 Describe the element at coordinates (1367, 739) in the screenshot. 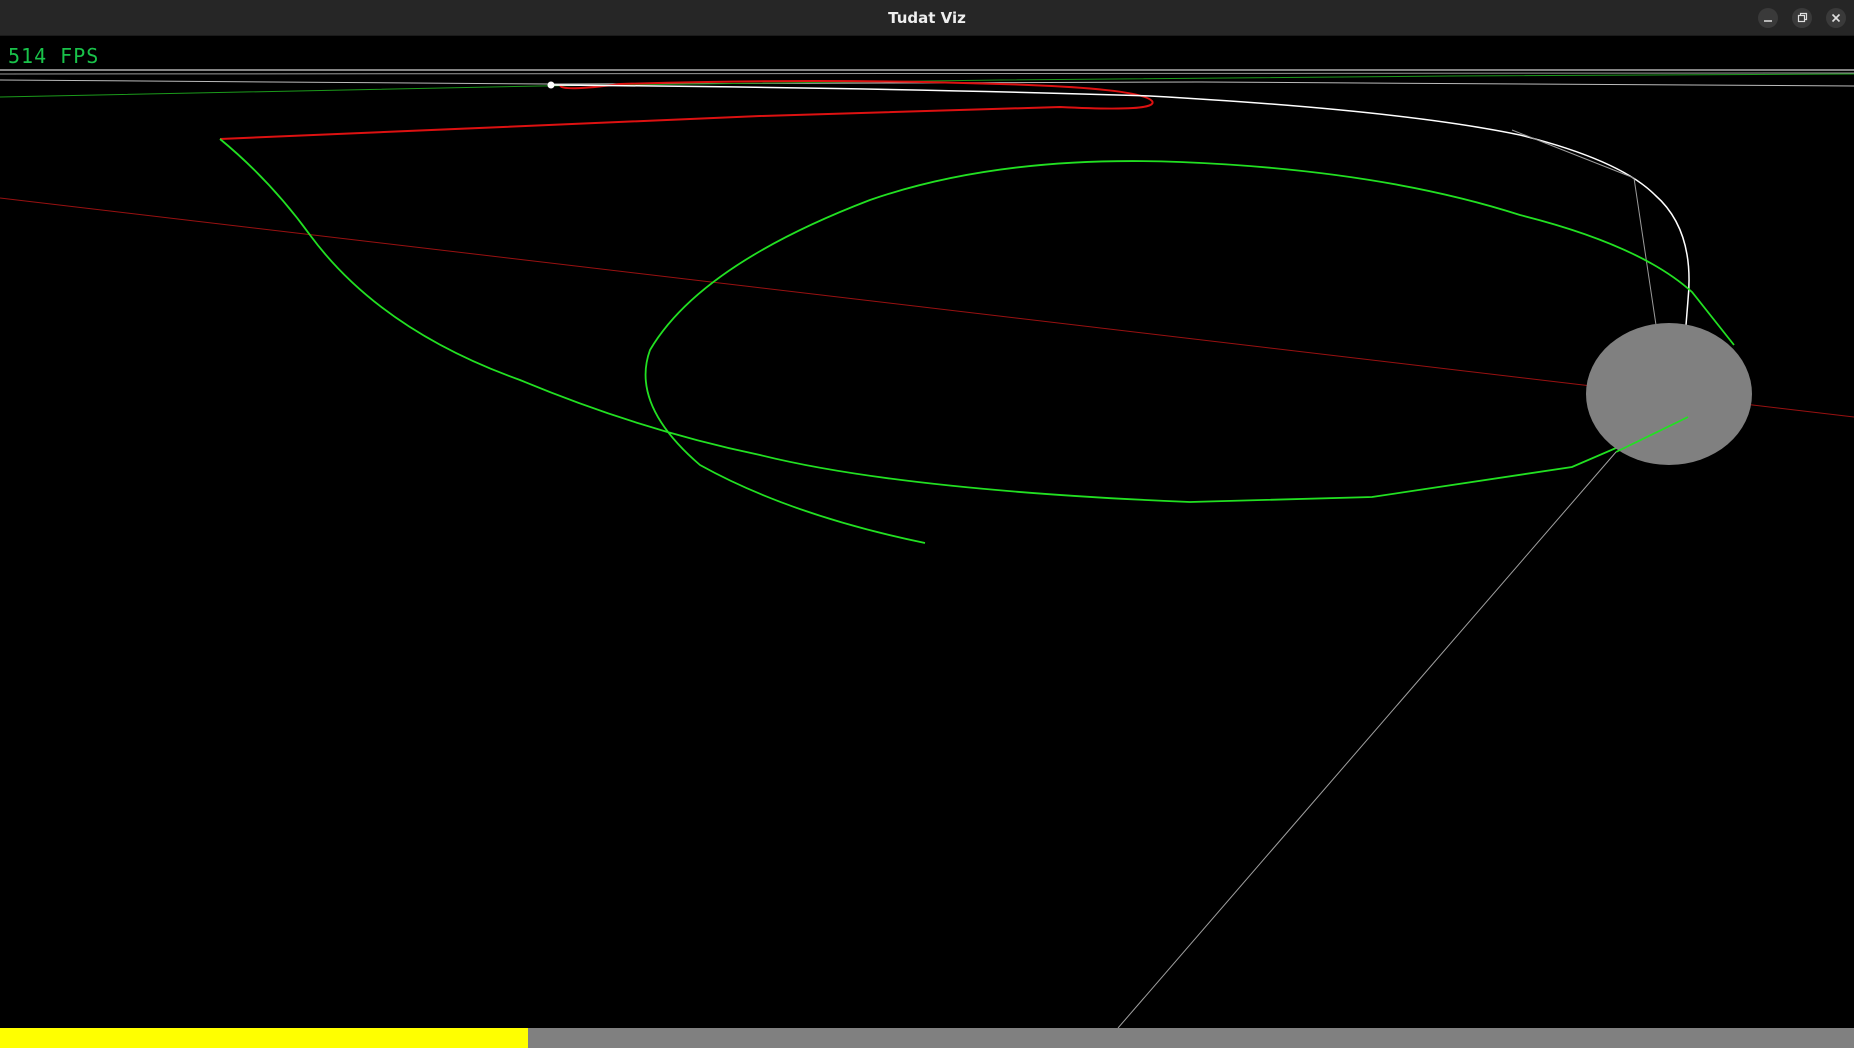

I see `gray-diagonal-line` at that location.